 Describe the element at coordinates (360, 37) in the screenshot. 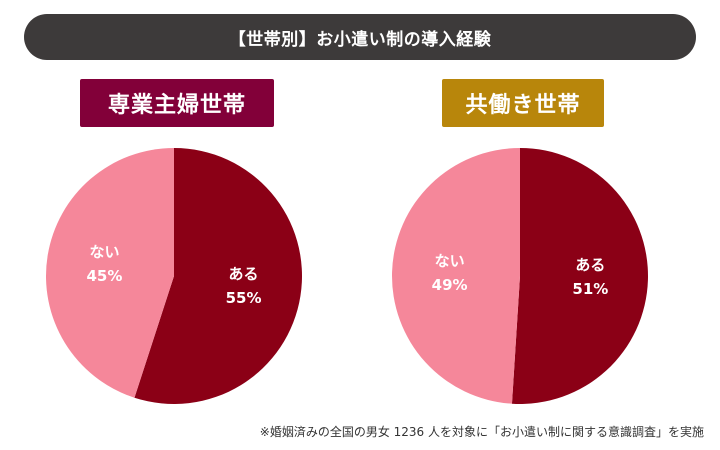

I see `chart-title: 【世帯別】お小遣い制の導入経験` at that location.